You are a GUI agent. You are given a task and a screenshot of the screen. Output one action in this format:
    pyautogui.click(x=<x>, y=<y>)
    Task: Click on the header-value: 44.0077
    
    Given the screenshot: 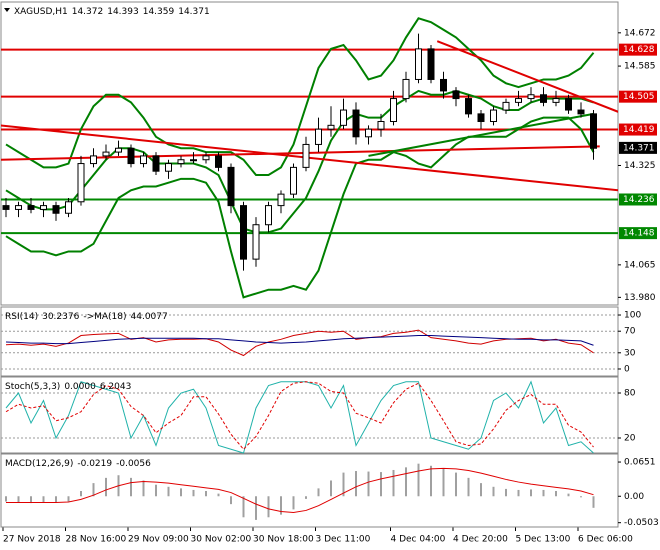 What is the action you would take?
    pyautogui.click(x=149, y=317)
    